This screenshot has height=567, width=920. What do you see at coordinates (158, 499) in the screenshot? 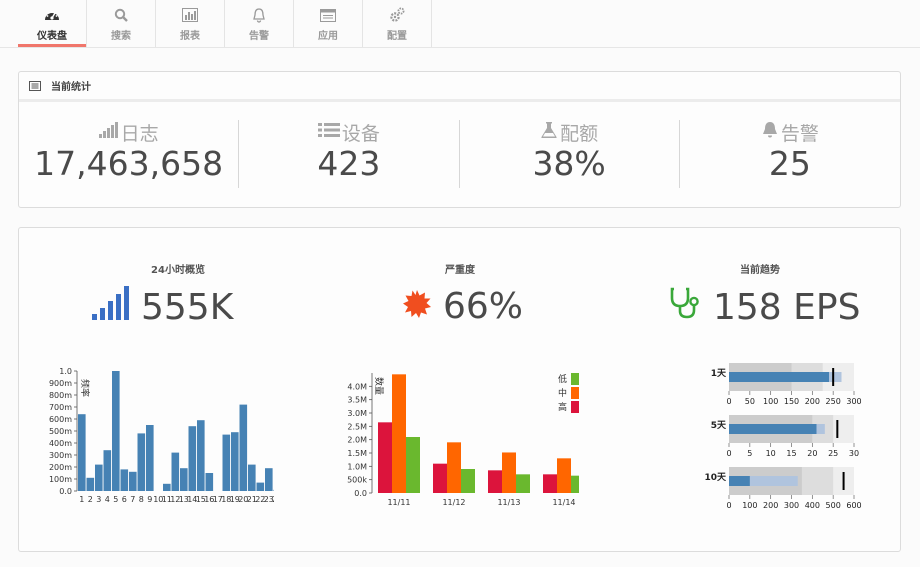
I see `x-tick-label: 10` at bounding box center [158, 499].